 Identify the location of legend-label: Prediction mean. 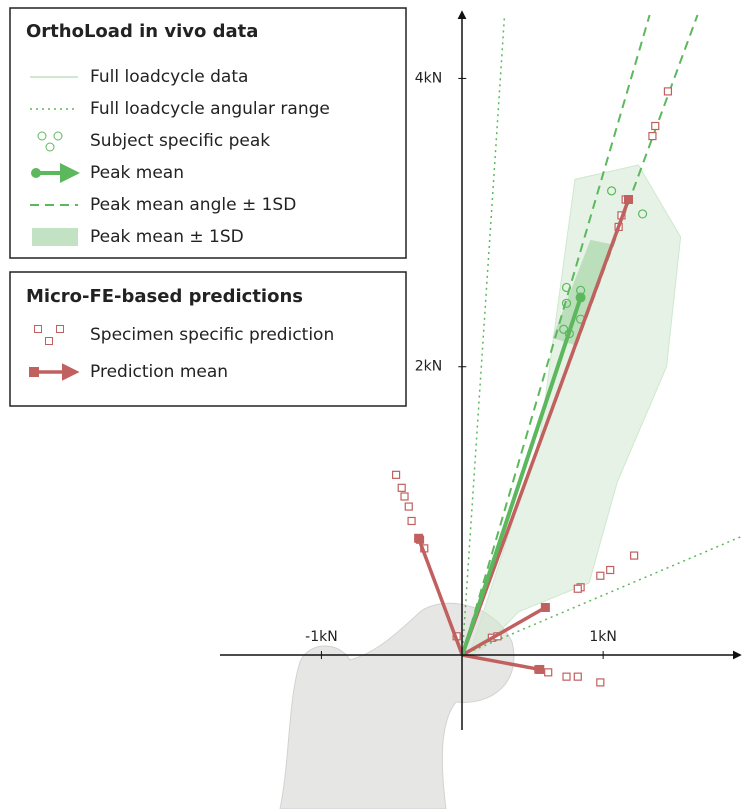
(159, 372).